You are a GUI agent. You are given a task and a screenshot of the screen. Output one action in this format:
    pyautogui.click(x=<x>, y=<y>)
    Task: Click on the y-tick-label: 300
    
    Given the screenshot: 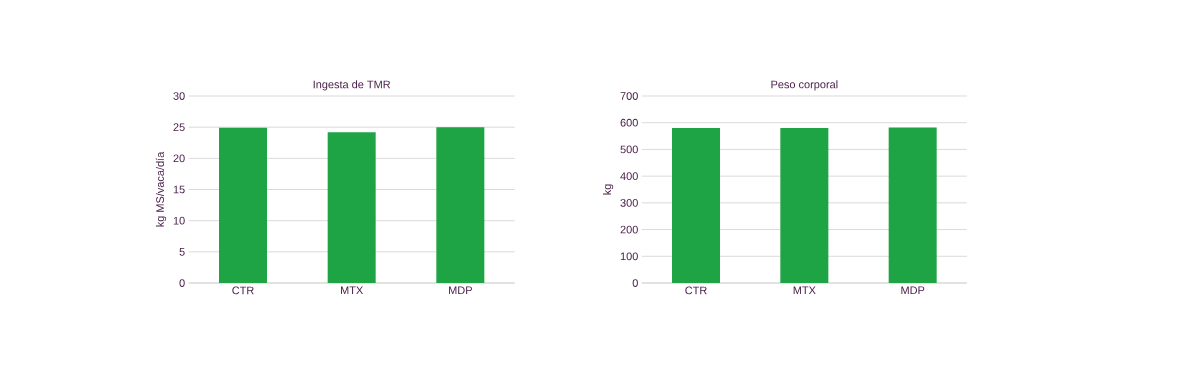 What is the action you would take?
    pyautogui.click(x=629, y=202)
    